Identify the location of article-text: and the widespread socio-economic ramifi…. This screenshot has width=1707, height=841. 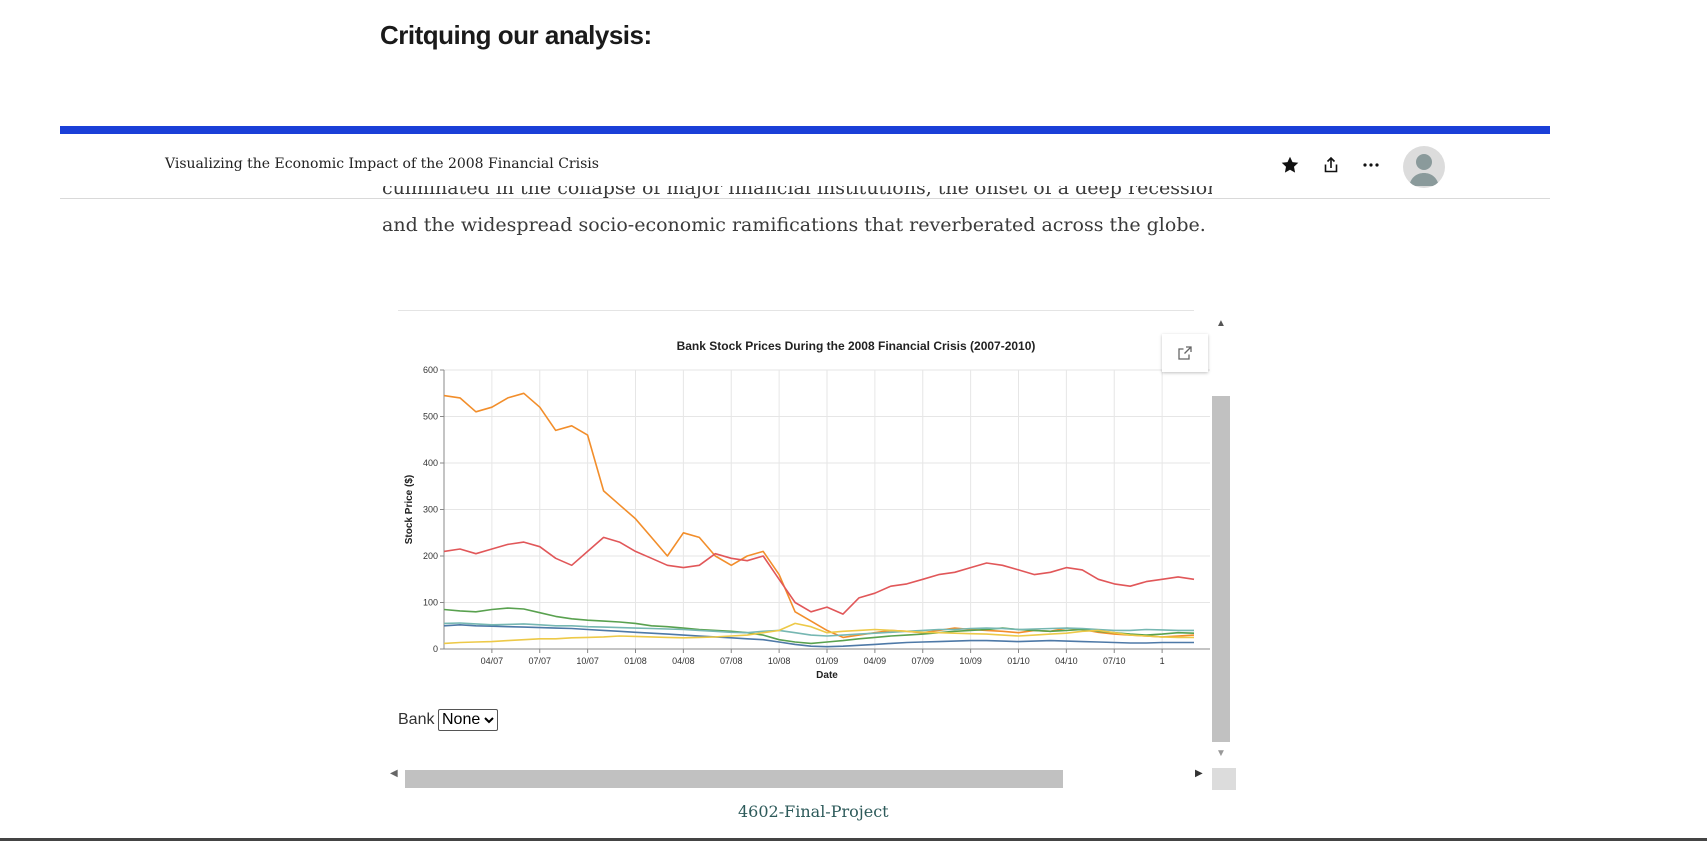
(794, 225).